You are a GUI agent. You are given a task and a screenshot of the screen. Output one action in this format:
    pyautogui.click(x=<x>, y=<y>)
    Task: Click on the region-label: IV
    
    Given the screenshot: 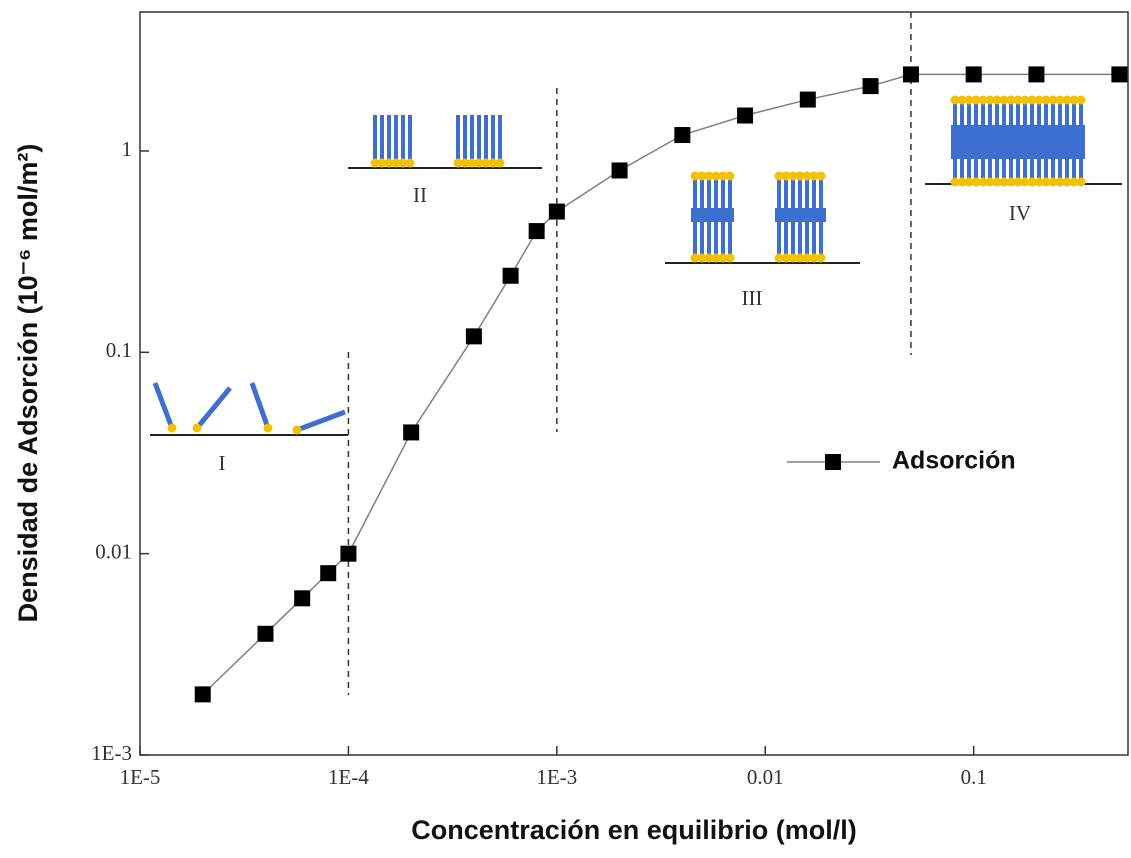 What is the action you would take?
    pyautogui.click(x=1020, y=213)
    